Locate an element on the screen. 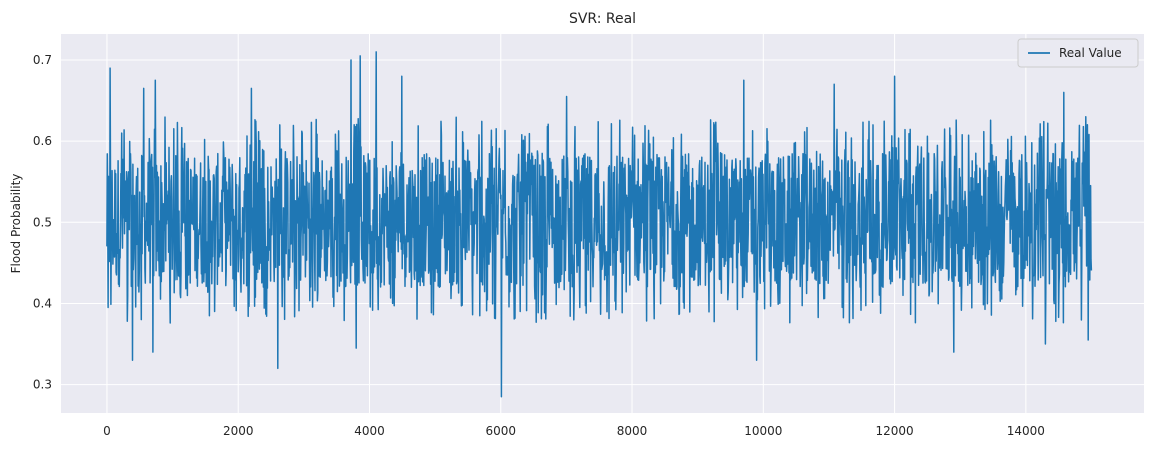 This screenshot has width=1153, height=449. x-tick-label: 4000 is located at coordinates (369, 431).